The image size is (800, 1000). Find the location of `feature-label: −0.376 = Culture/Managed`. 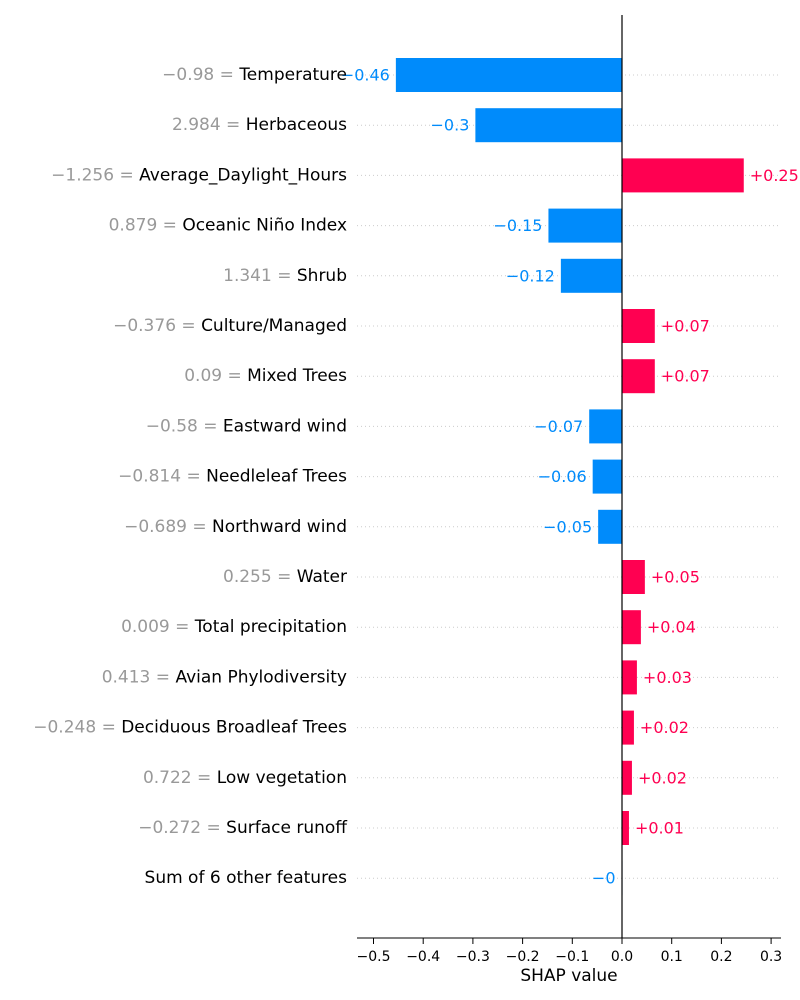

feature-label: −0.376 = Culture/Managed is located at coordinates (230, 326).